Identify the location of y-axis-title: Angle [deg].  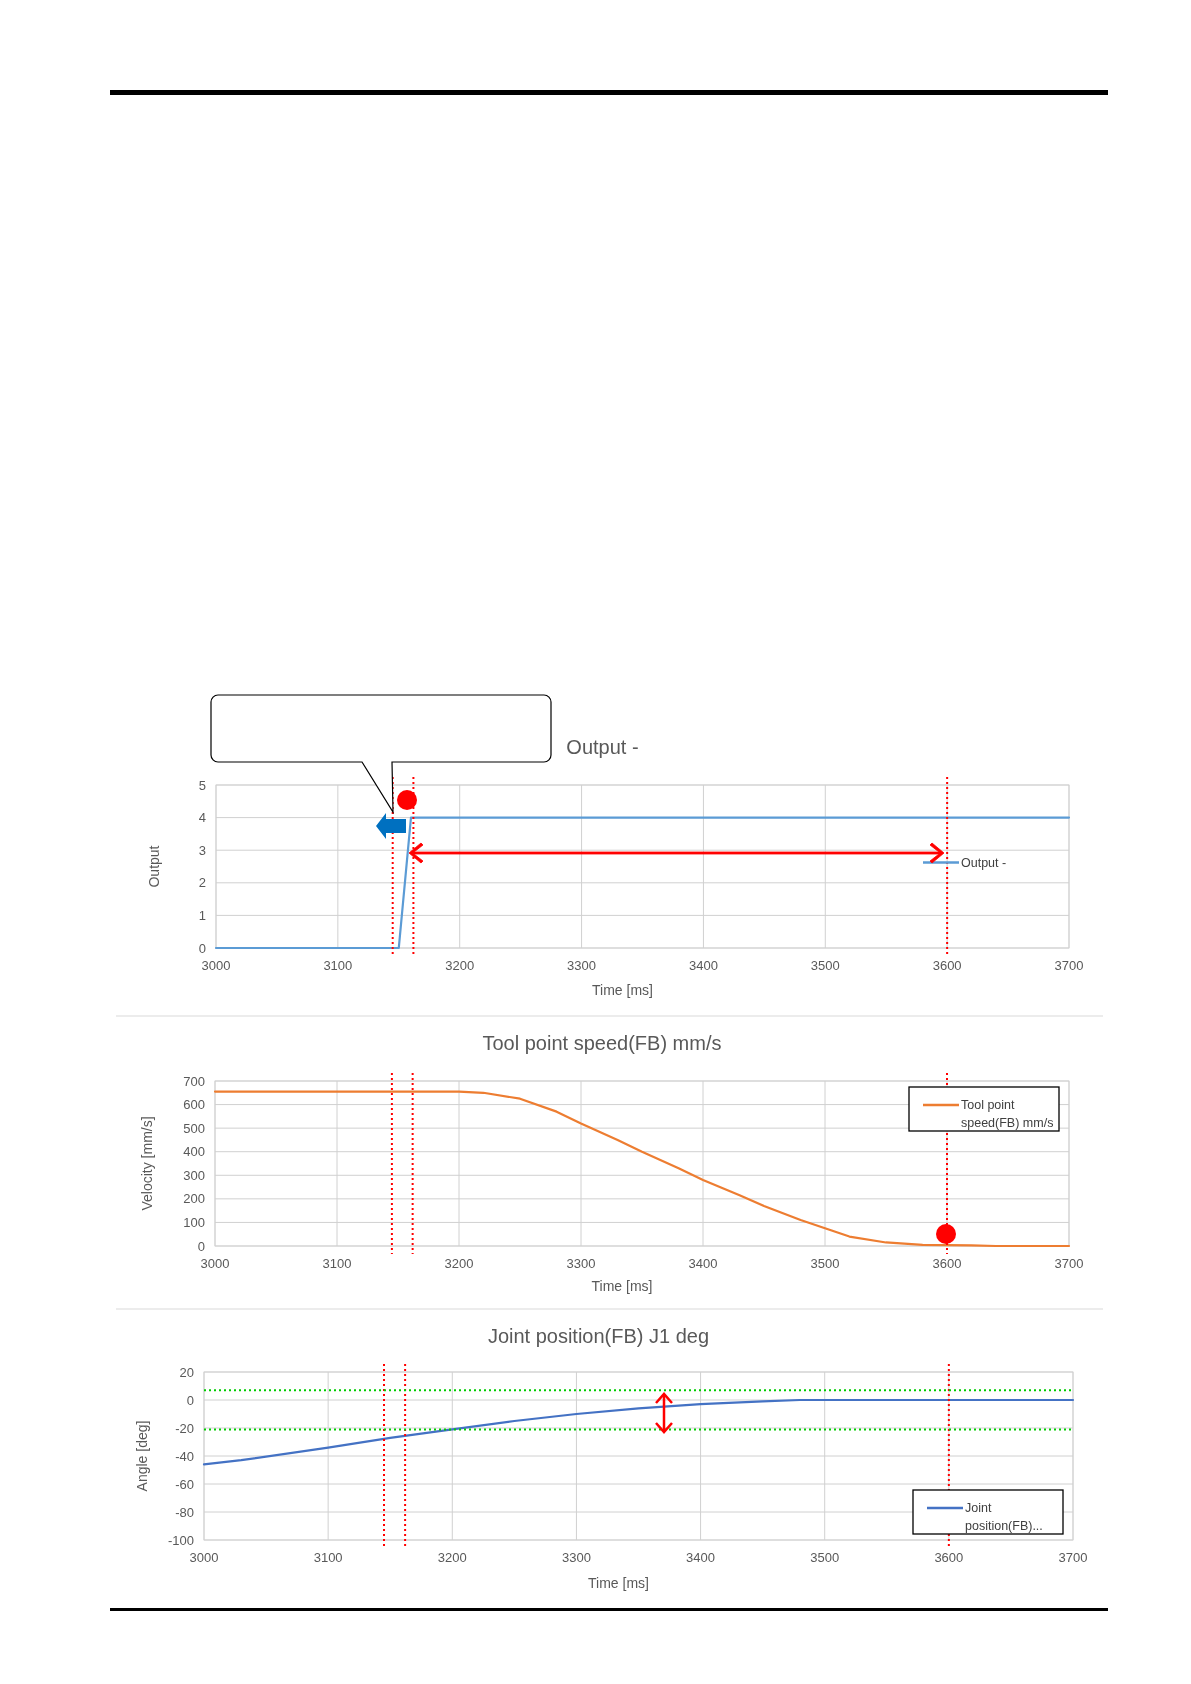
(142, 1456).